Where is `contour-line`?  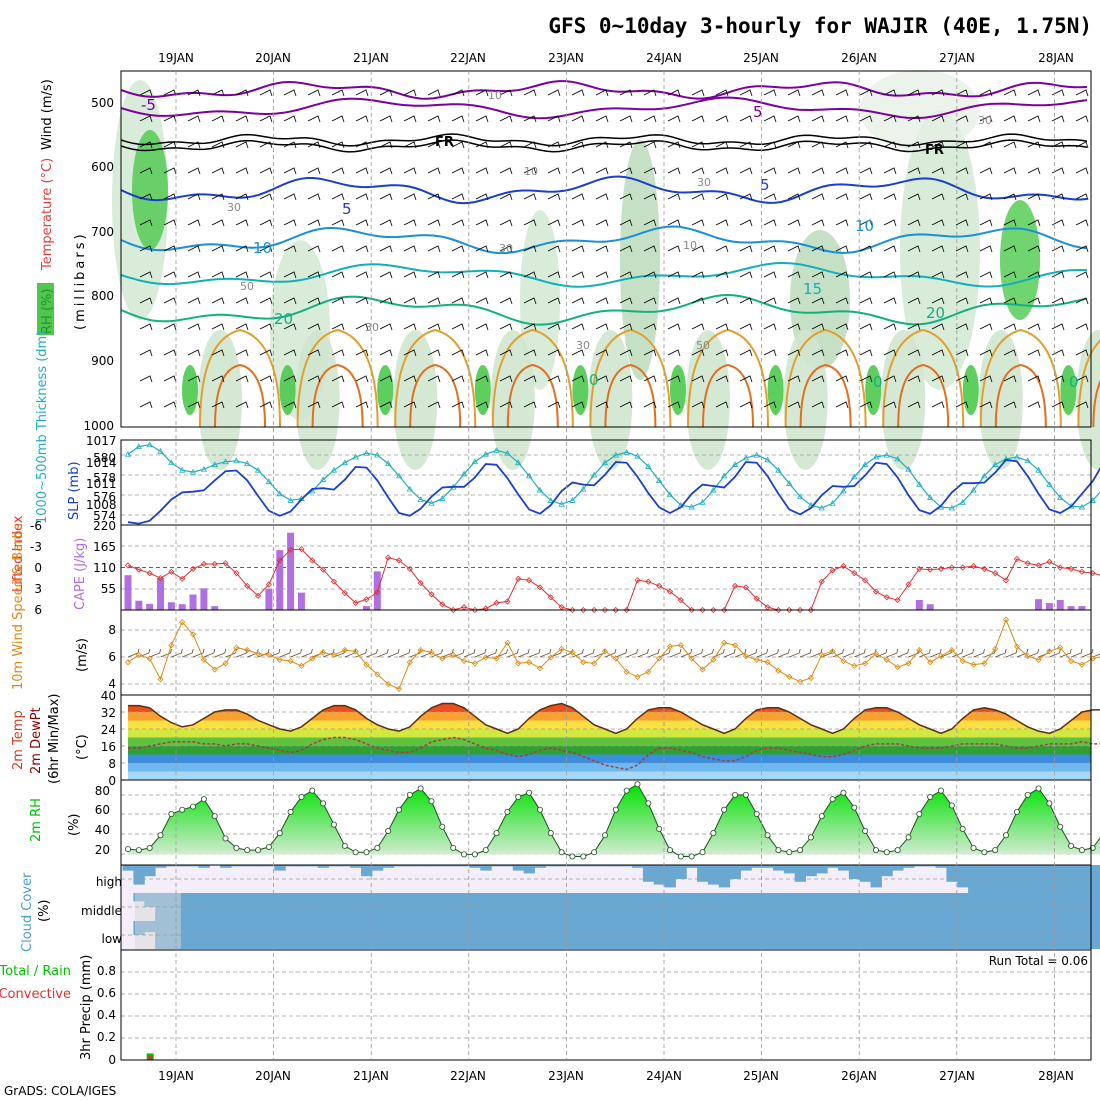
contour-line is located at coordinates (604, 108).